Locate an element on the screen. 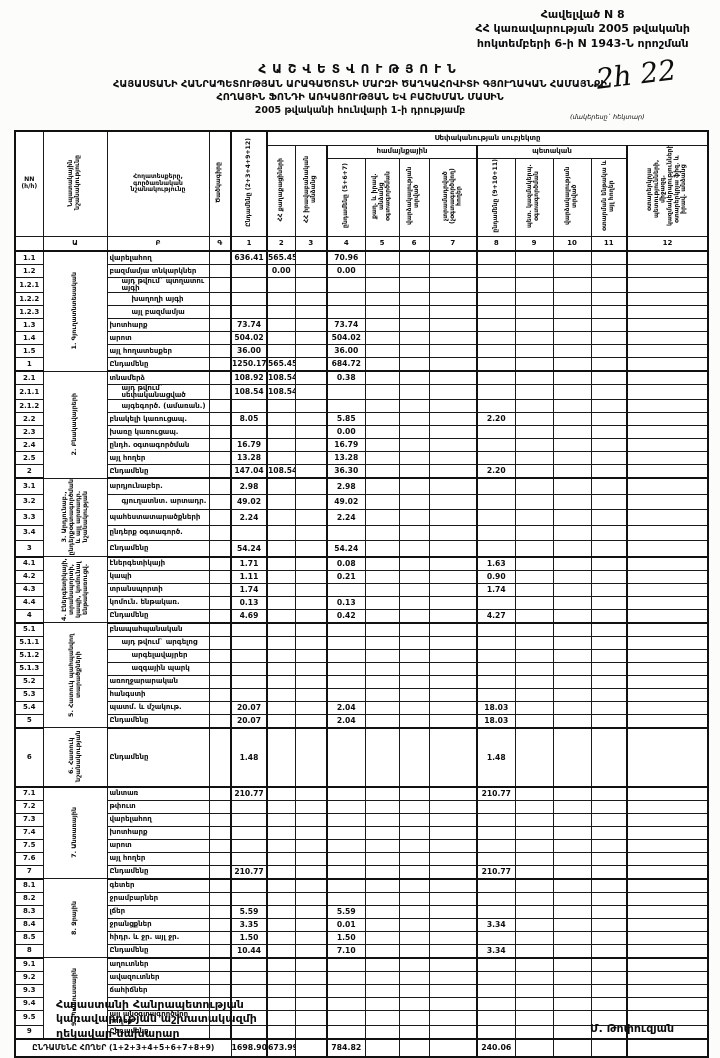 The height and width of the screenshot is (1058, 720). index-cell is located at coordinates (29, 243).